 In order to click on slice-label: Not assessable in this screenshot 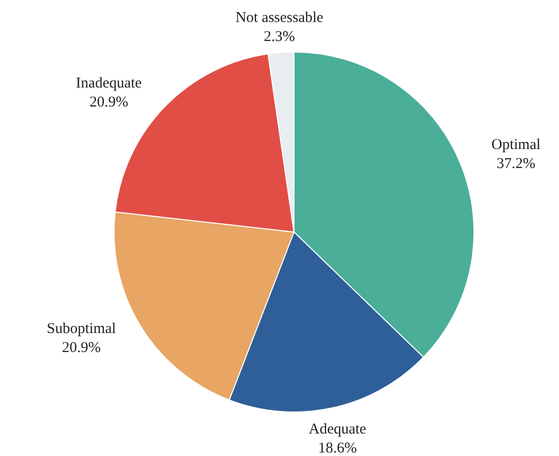, I will do `click(279, 18)`.